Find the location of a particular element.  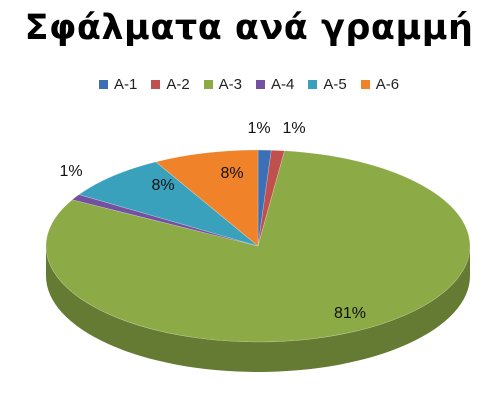

legend-item-a3: A-3 is located at coordinates (222, 84).